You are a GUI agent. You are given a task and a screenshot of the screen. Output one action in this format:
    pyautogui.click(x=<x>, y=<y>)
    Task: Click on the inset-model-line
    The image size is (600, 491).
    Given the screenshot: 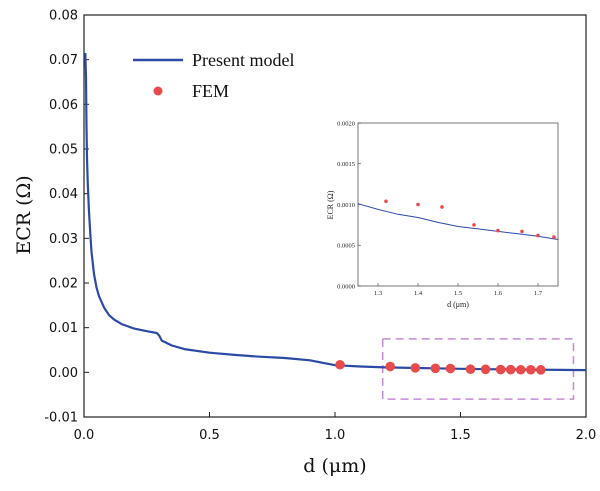 What is the action you would take?
    pyautogui.click(x=458, y=221)
    